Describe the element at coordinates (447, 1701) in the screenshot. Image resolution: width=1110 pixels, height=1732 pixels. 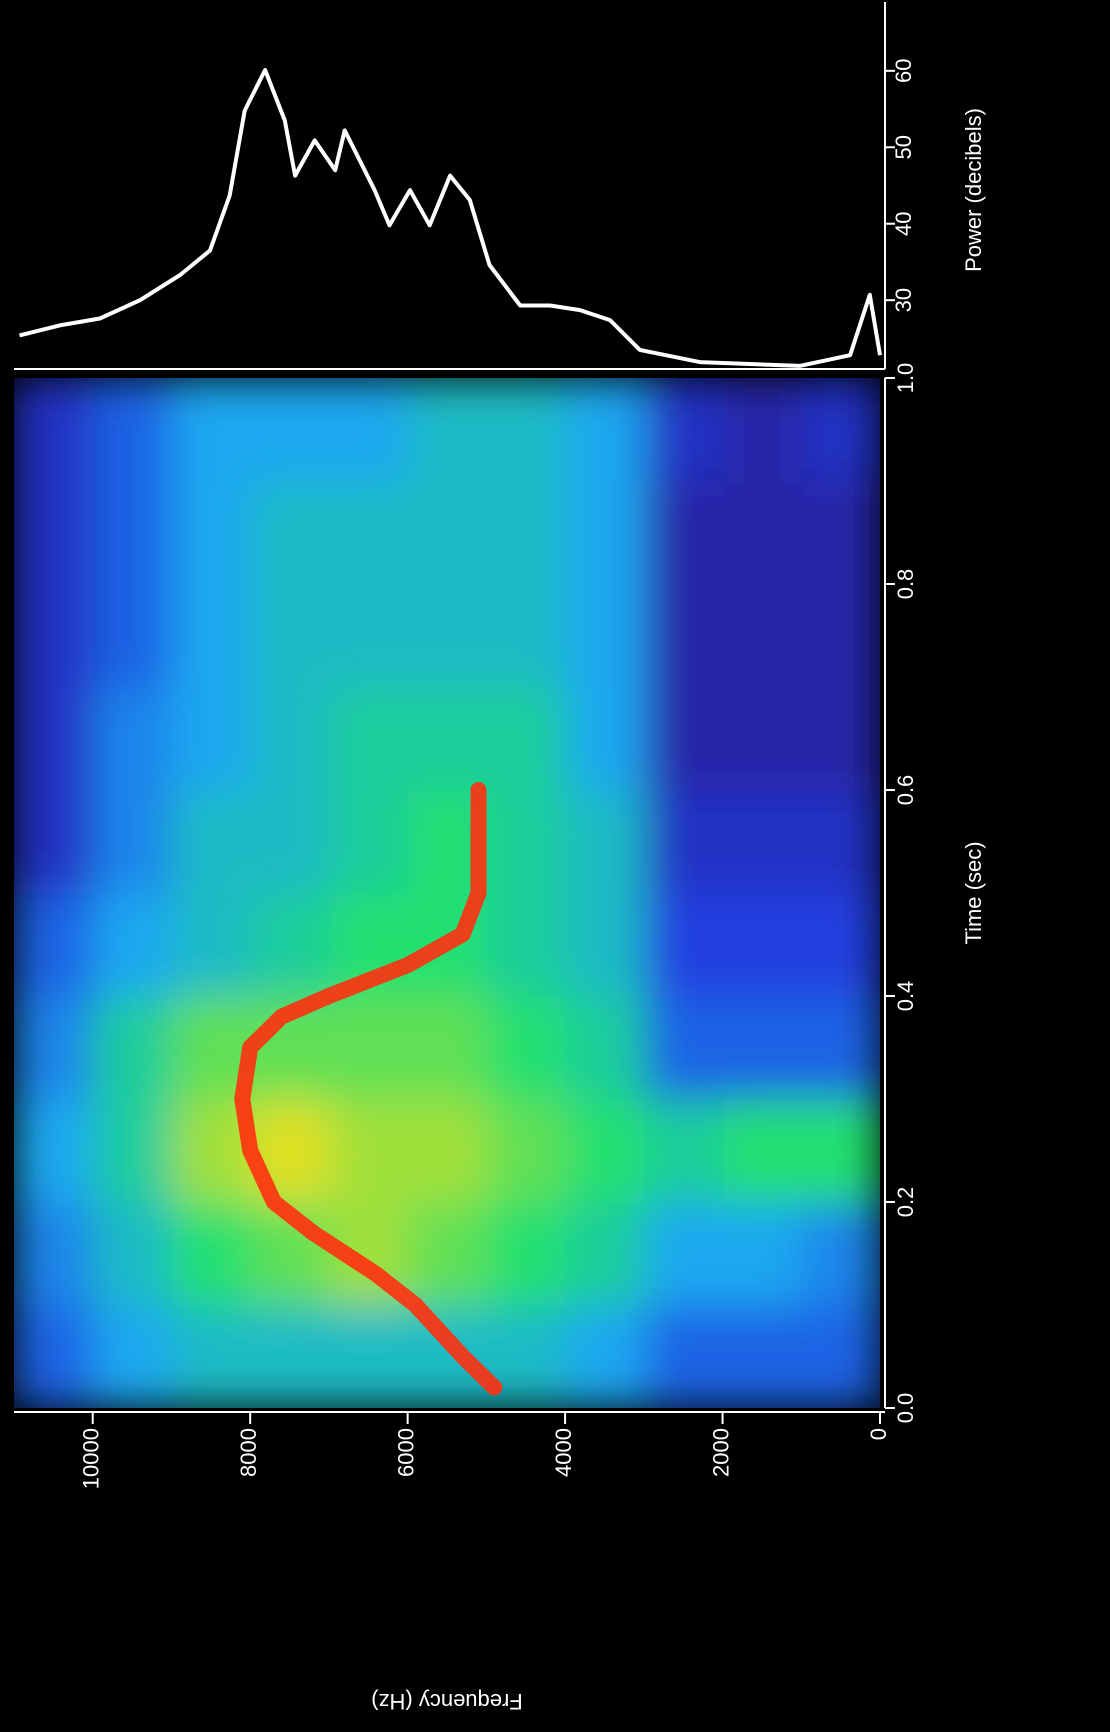
I see `frequency-axis-title: Frequency (Hz)` at that location.